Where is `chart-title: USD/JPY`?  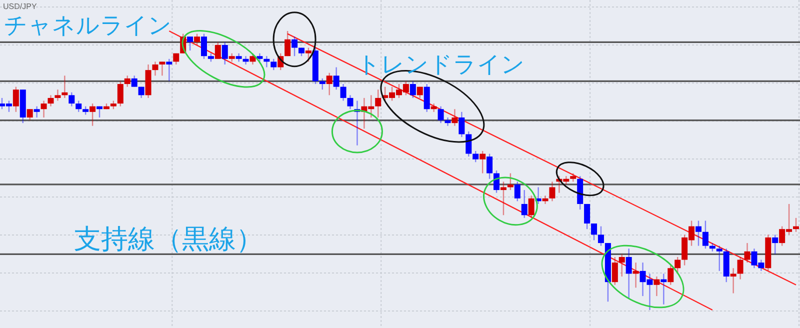 chart-title: USD/JPY is located at coordinates (20, 6).